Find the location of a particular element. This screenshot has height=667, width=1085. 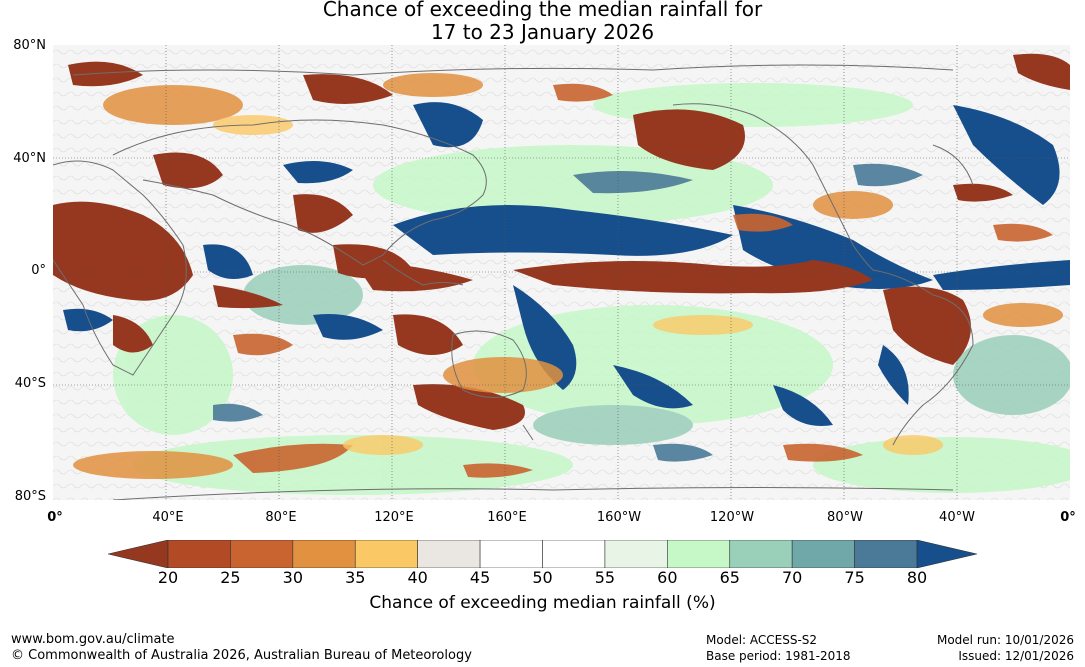

colorbar-extend-low is located at coordinates (138, 554).